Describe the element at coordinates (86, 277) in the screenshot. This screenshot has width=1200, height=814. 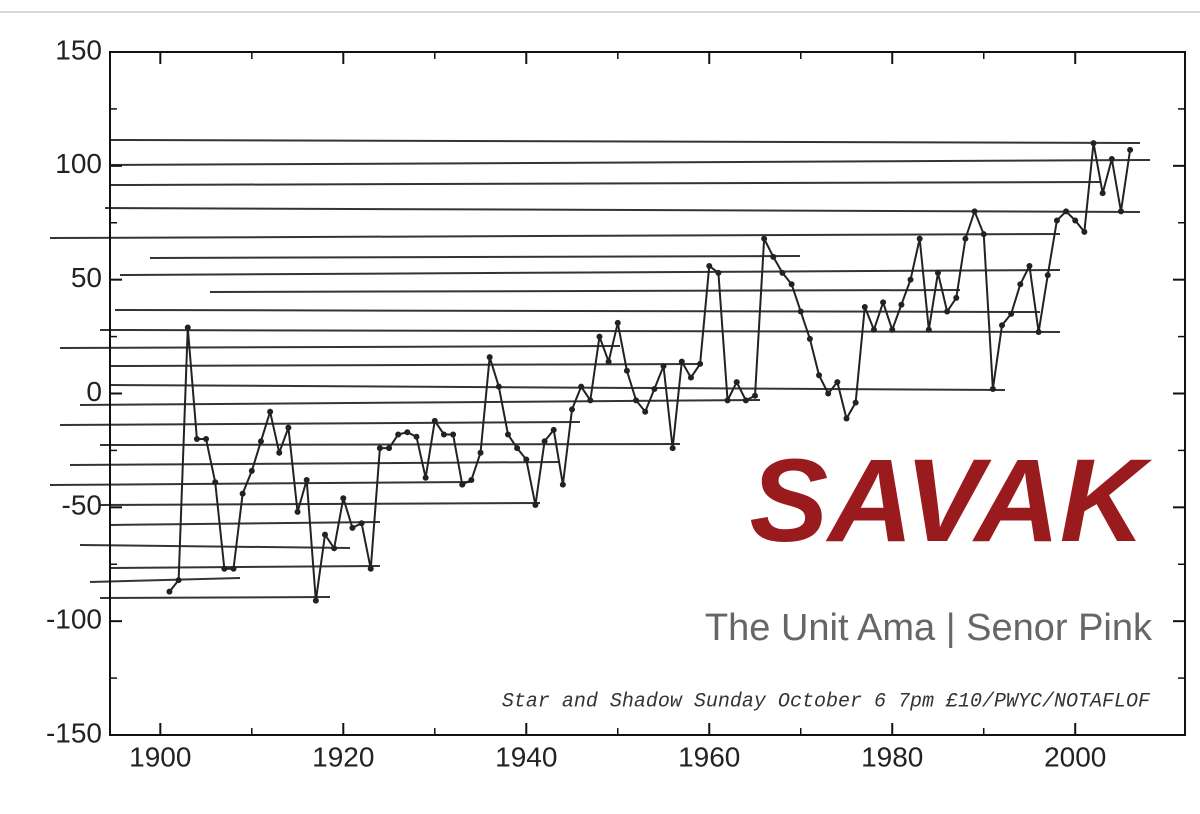
I see `y-tick-label: 50` at that location.